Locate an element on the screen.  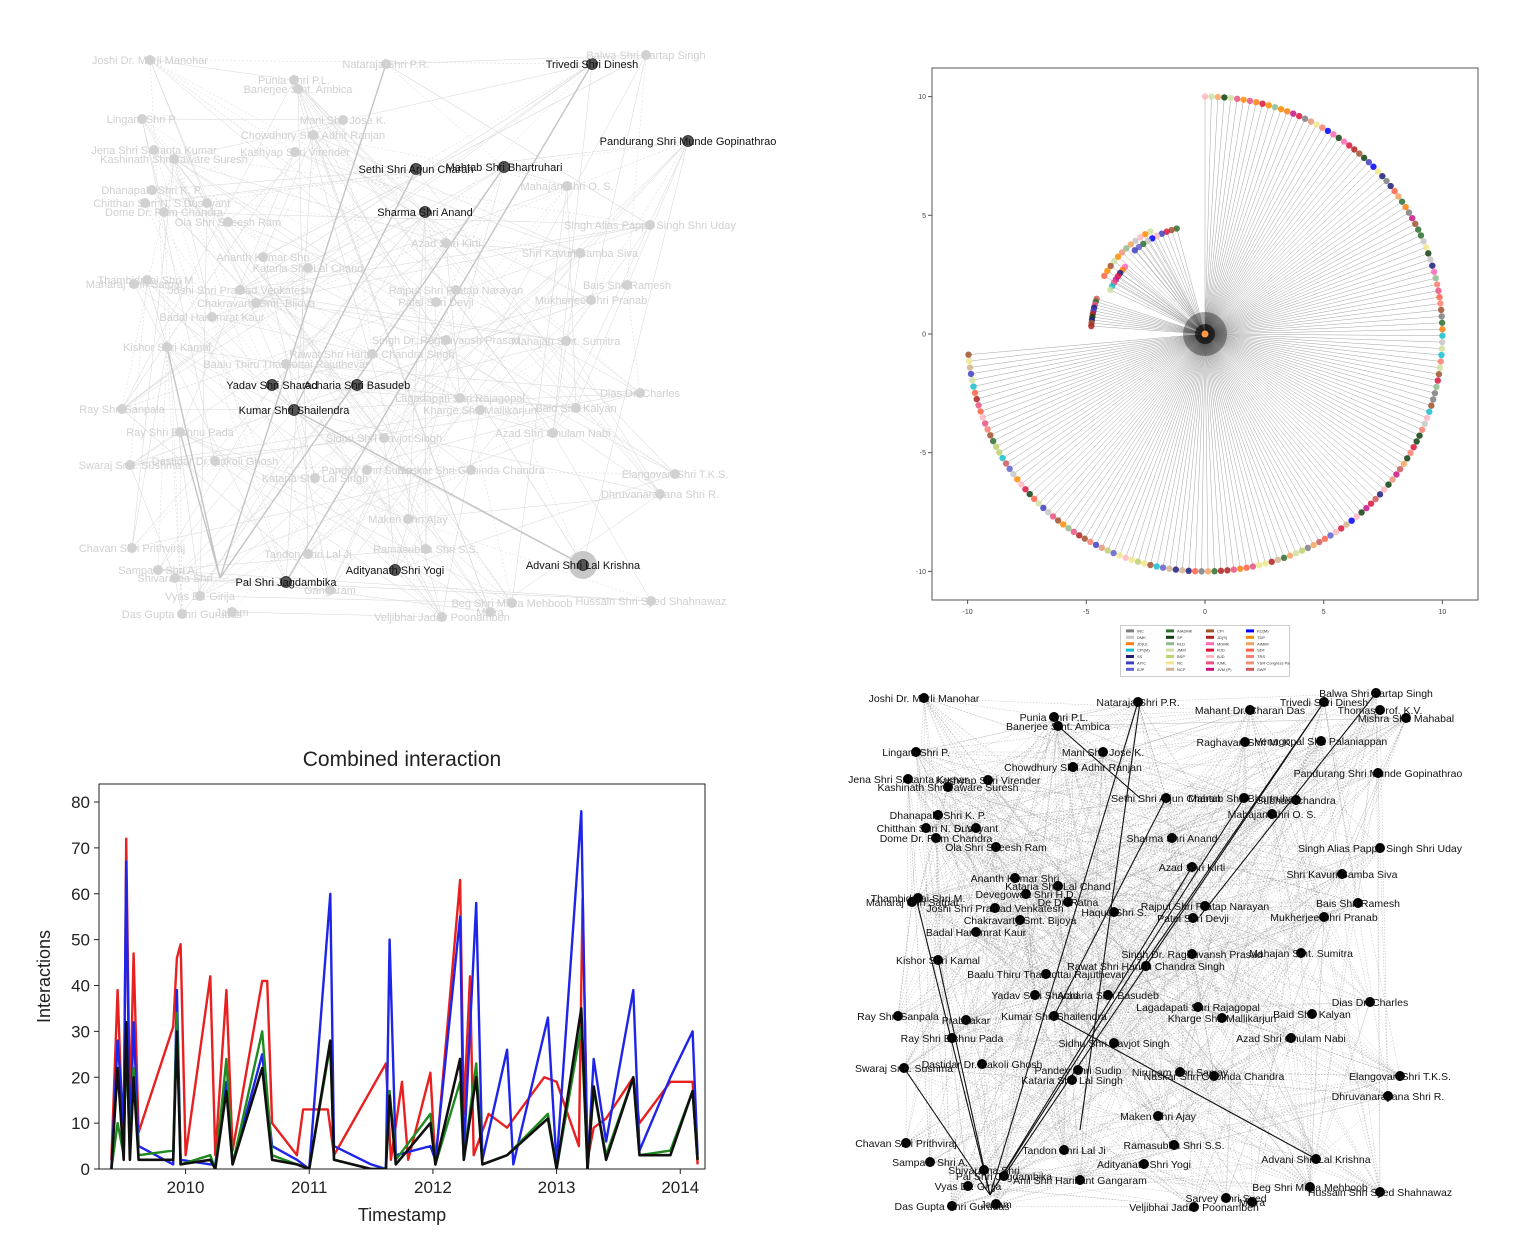
node-label: Shri Kavuri Samba Siva is located at coordinates (580, 254).